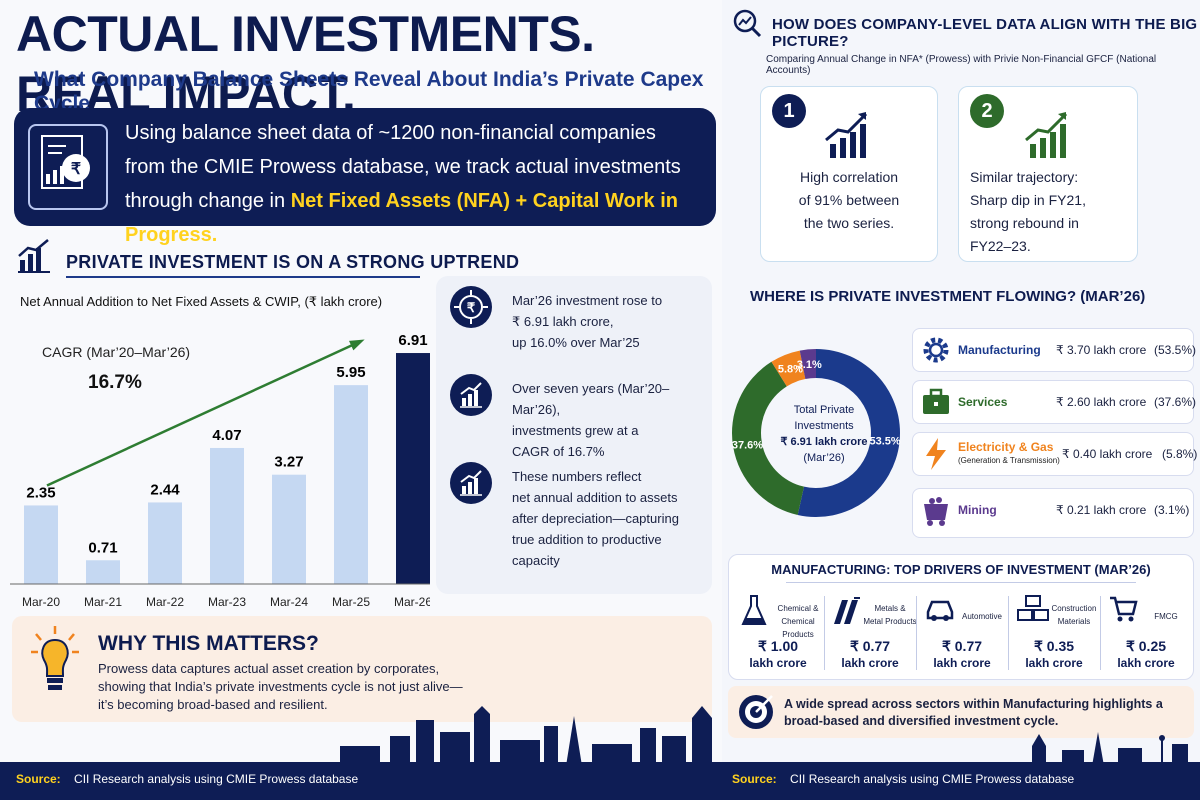  What do you see at coordinates (1074, 615) in the screenshot?
I see `driver-name: Construction Materials` at bounding box center [1074, 615].